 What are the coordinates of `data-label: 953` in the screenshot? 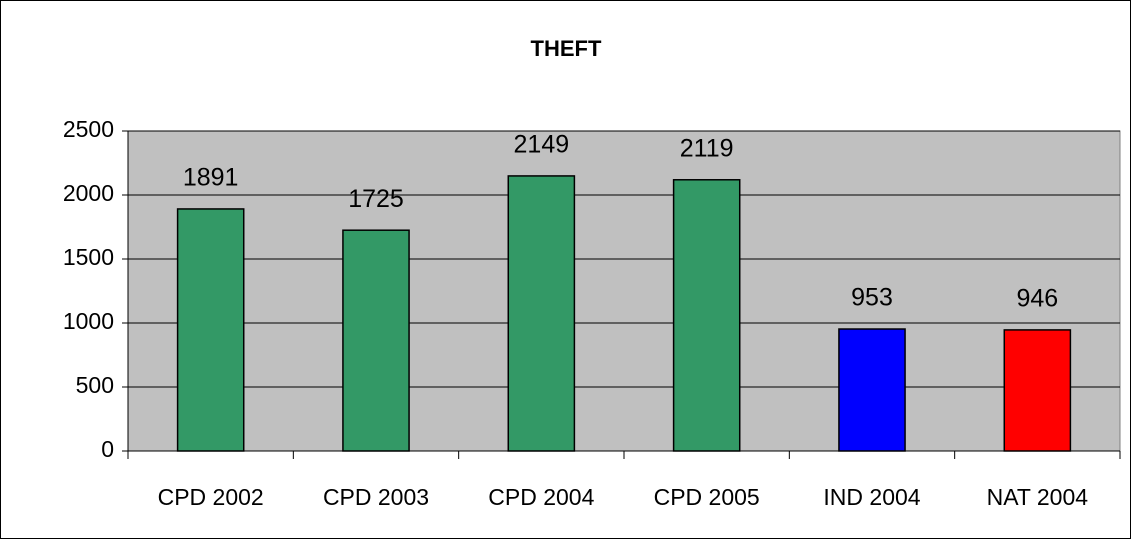 It's located at (872, 298).